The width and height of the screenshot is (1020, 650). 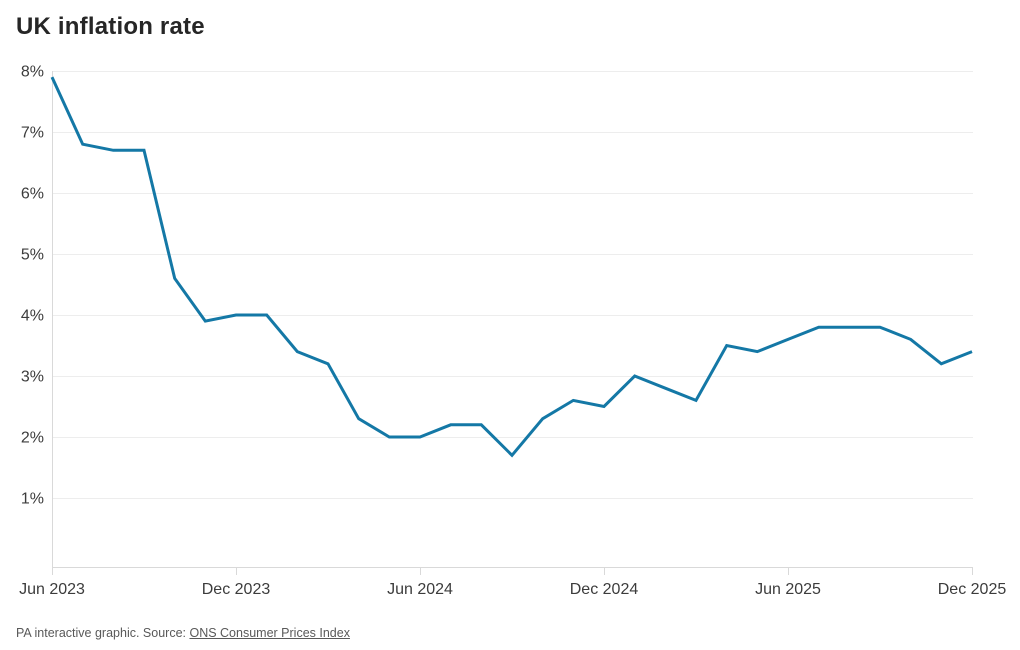 What do you see at coordinates (32, 194) in the screenshot?
I see `y-tick-label: 6%` at bounding box center [32, 194].